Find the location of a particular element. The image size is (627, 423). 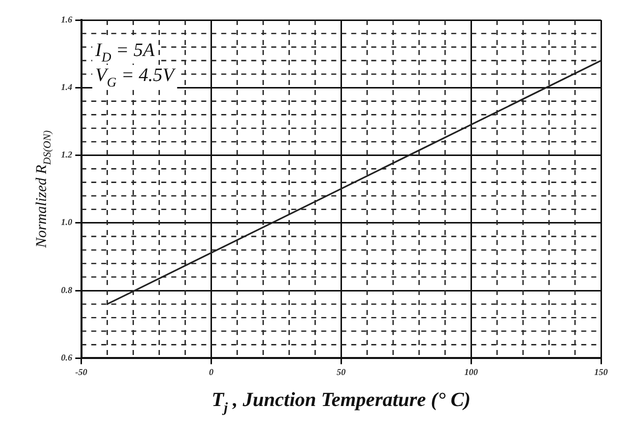

x-tick-label: 100 is located at coordinates (471, 371).